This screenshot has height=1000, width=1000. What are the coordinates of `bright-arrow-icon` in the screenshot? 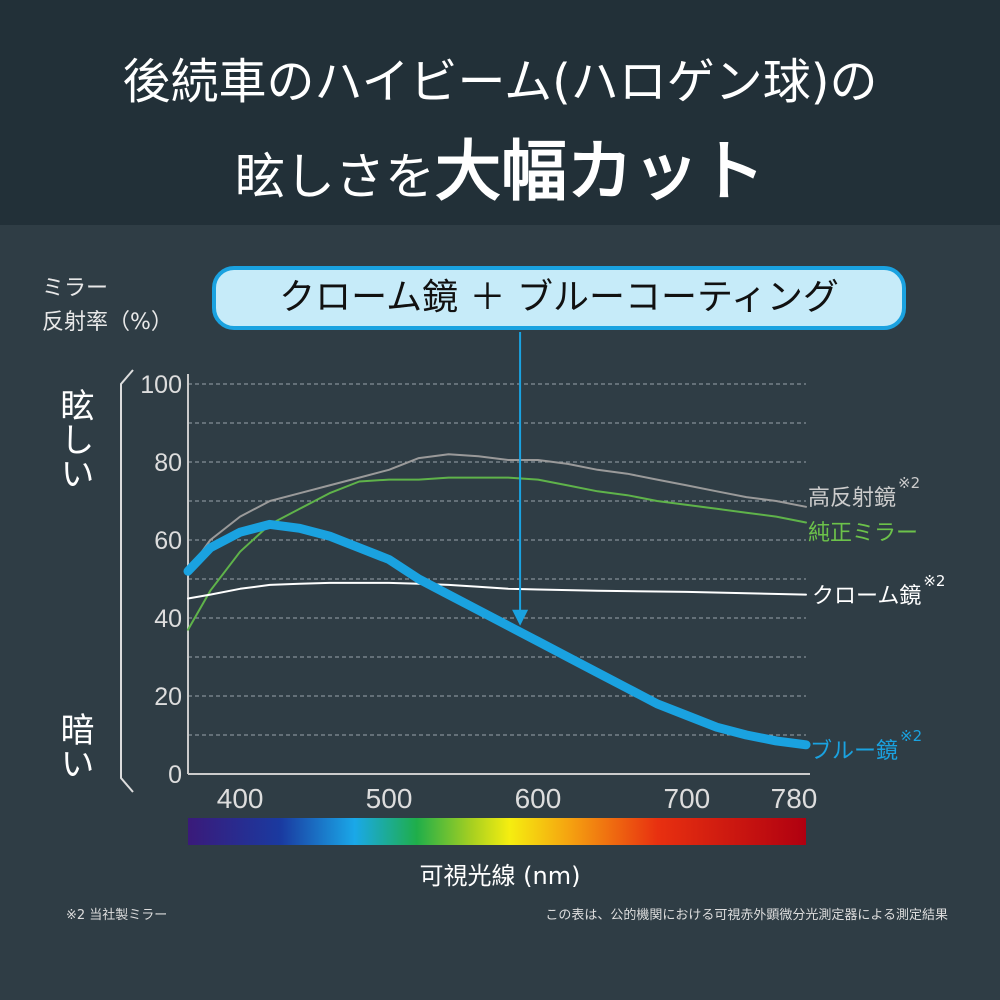 It's located at (127, 569).